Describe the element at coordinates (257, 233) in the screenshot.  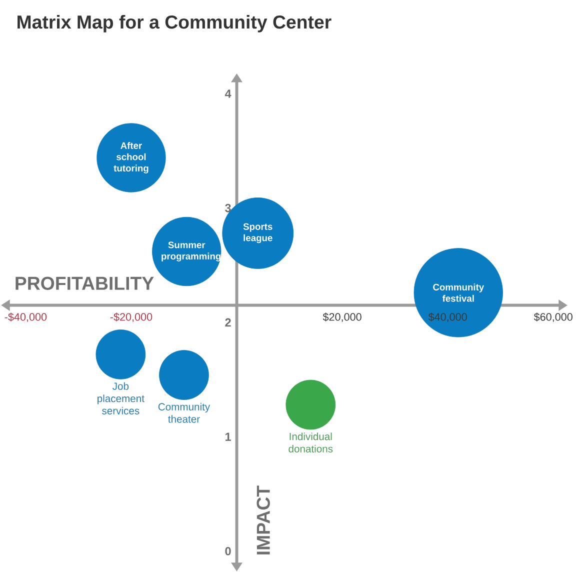
I see `annotation: Sports league` at that location.